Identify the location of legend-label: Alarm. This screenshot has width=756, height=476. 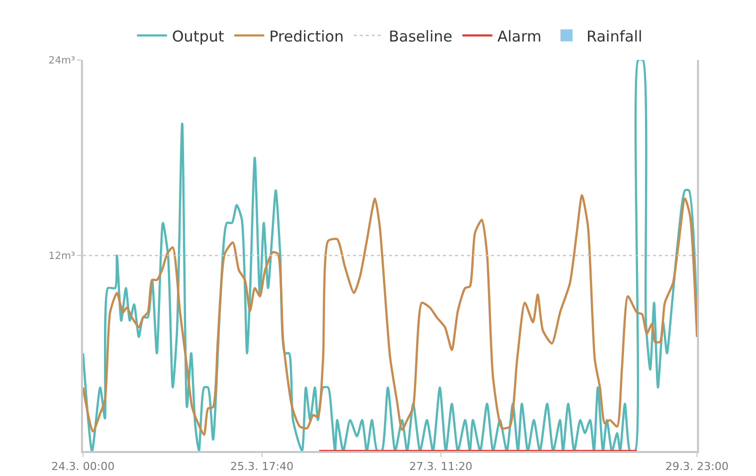
(519, 36).